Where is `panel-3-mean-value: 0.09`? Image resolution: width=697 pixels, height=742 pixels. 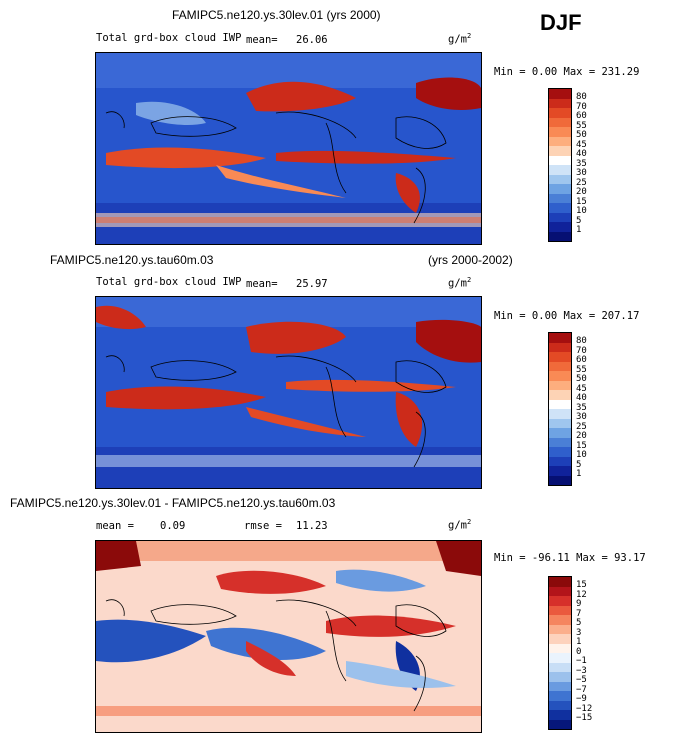 panel-3-mean-value: 0.09 is located at coordinates (173, 526).